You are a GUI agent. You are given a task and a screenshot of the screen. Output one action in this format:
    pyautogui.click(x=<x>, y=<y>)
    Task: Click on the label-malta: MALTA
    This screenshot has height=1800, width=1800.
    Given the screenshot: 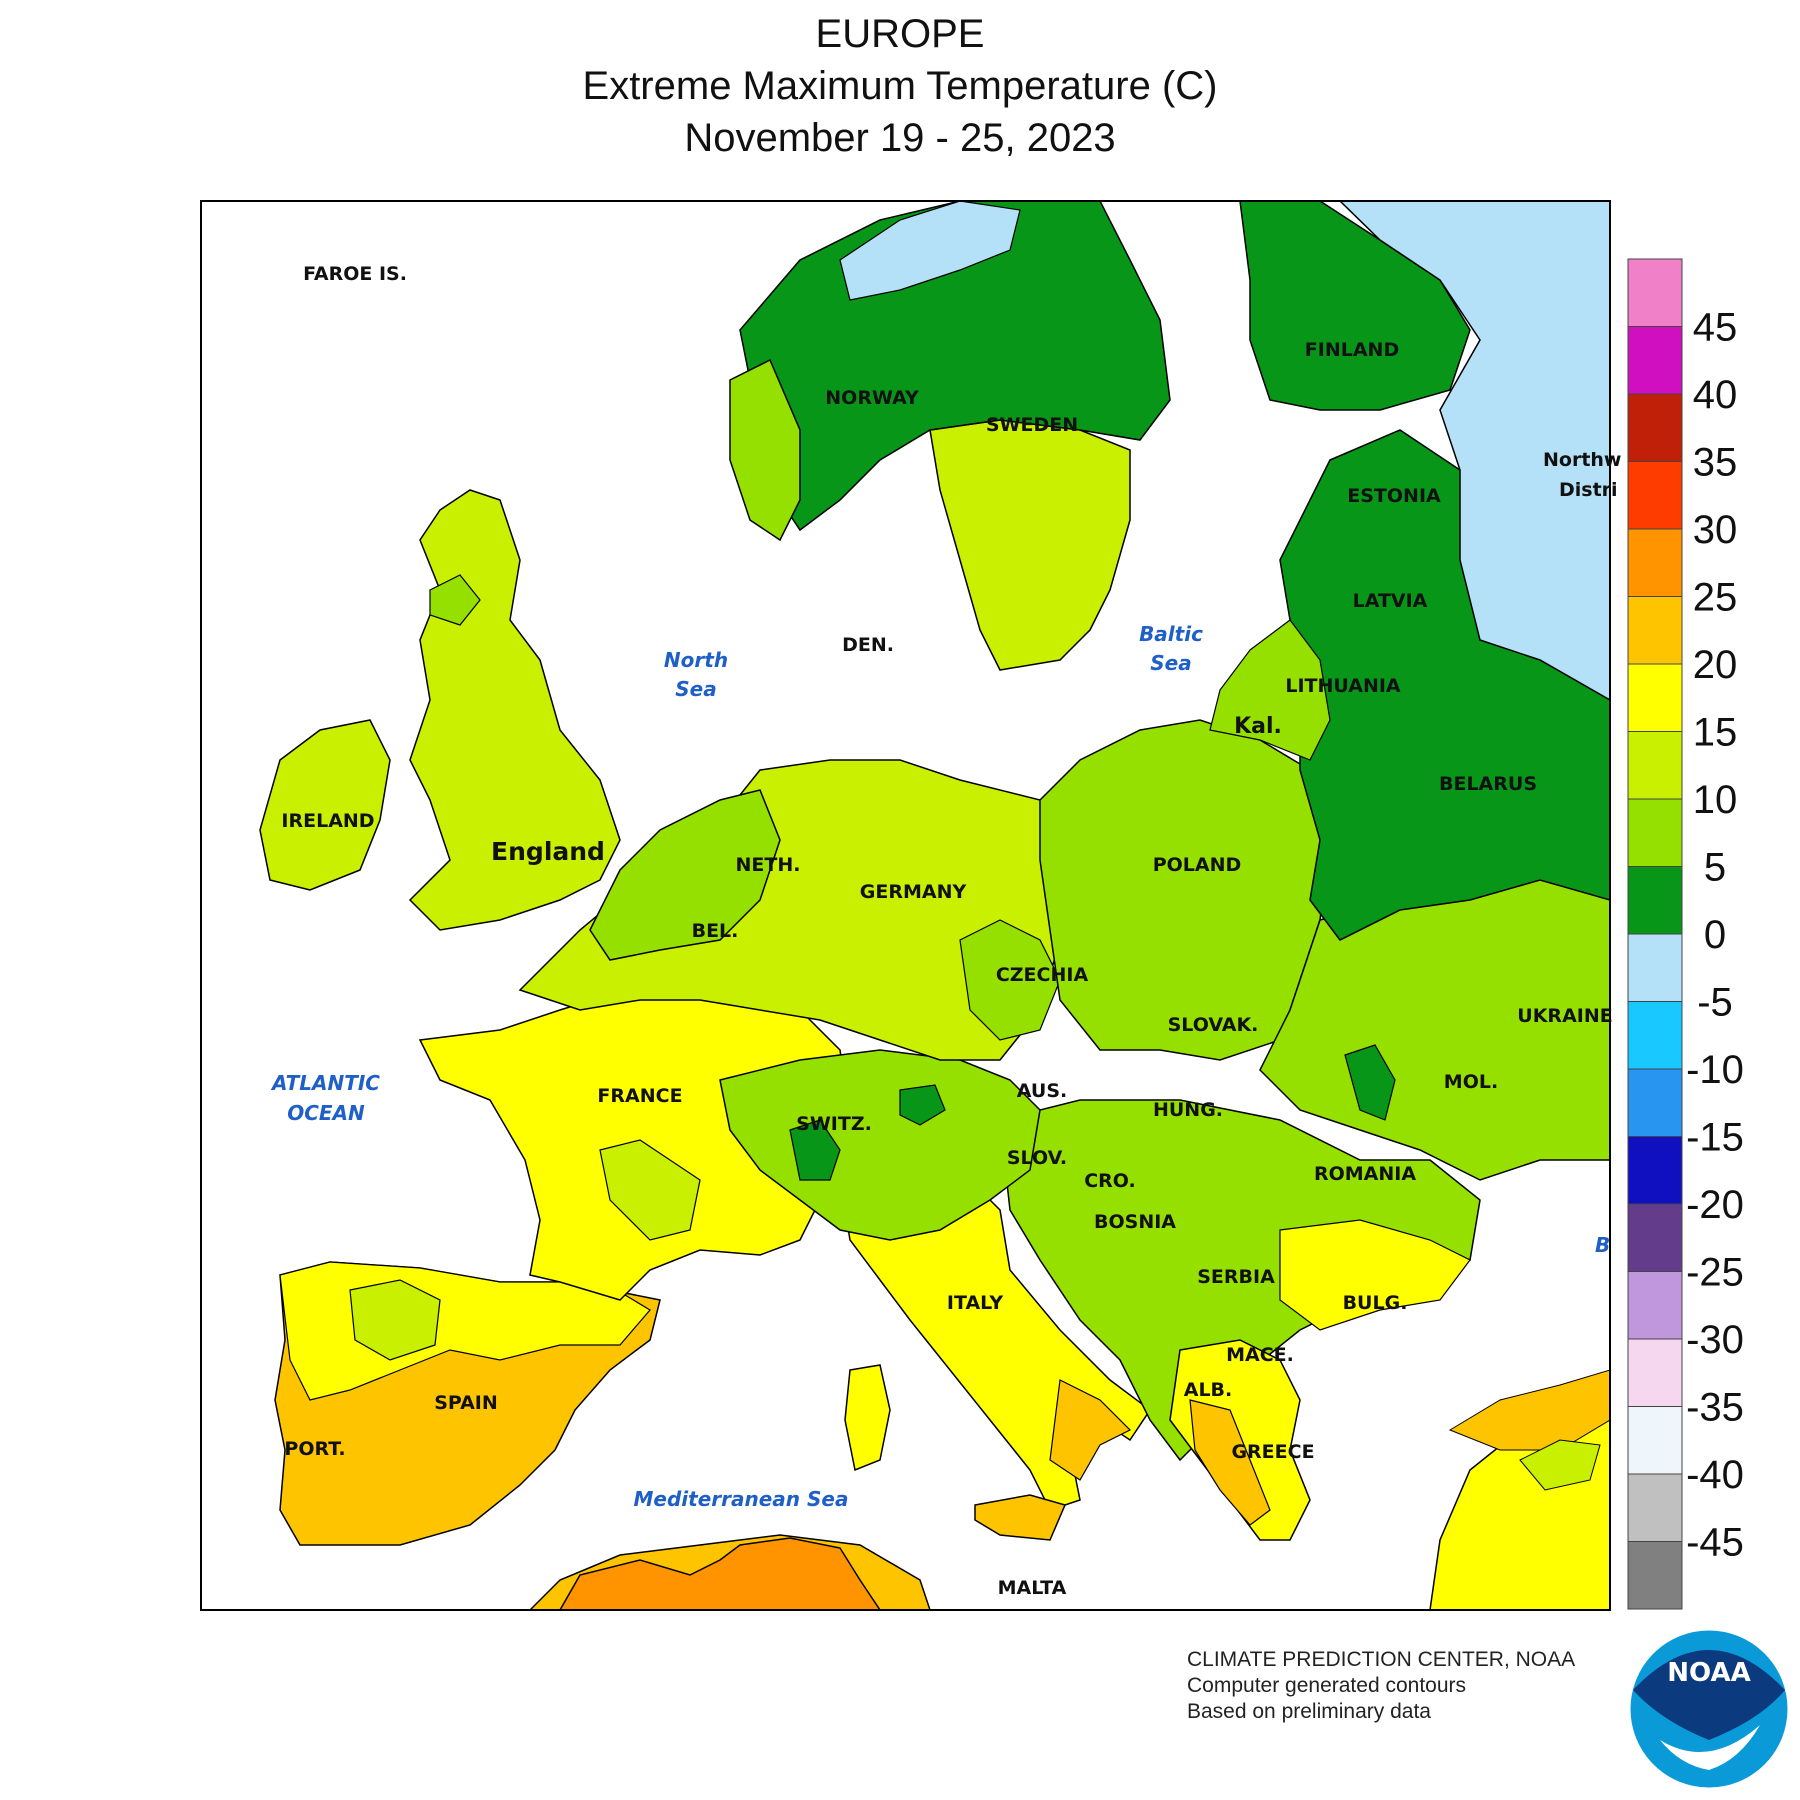 What is the action you would take?
    pyautogui.click(x=1032, y=1588)
    